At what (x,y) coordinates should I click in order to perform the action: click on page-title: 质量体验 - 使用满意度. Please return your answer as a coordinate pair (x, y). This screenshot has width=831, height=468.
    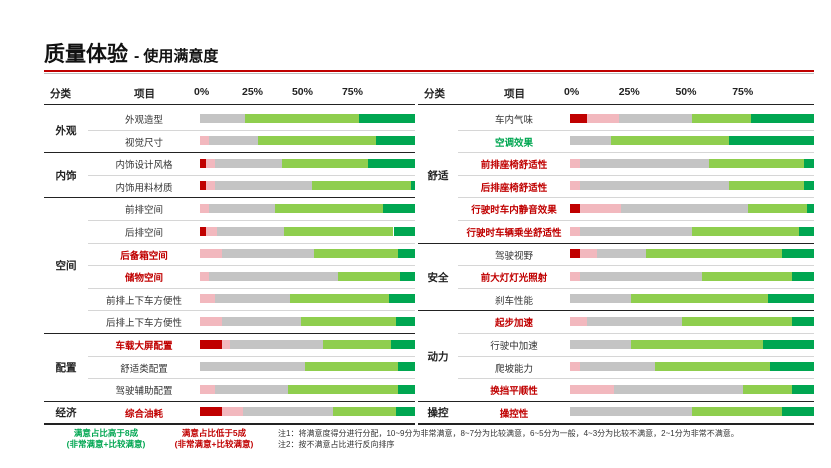
    Looking at the image, I should click on (131, 52).